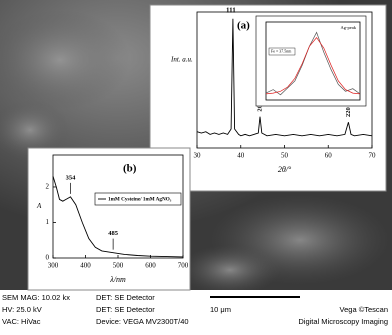 The width and height of the screenshot is (392, 335). Describe the element at coordinates (285, 156) in the screenshot. I see `x-tick-label: 50` at that location.